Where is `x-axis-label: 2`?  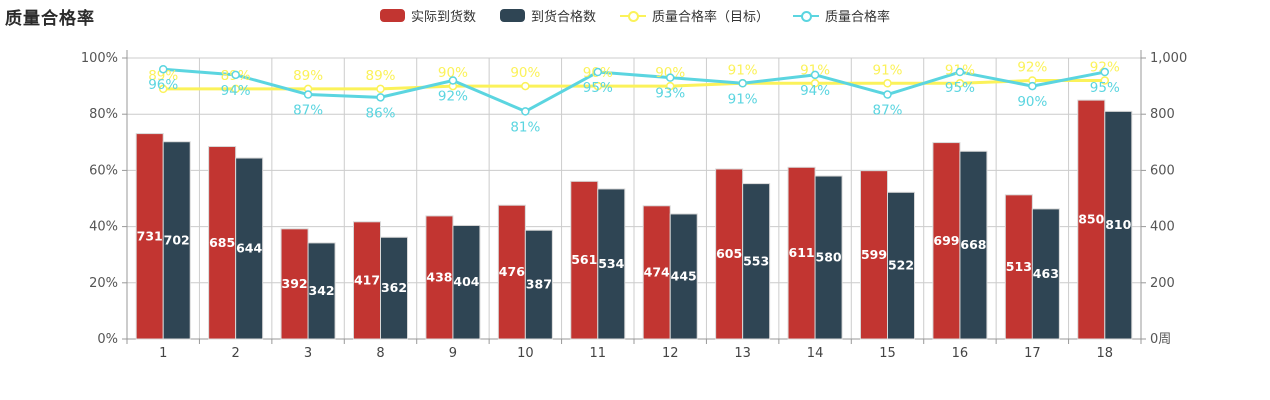
x-axis-label: 2 is located at coordinates (236, 353).